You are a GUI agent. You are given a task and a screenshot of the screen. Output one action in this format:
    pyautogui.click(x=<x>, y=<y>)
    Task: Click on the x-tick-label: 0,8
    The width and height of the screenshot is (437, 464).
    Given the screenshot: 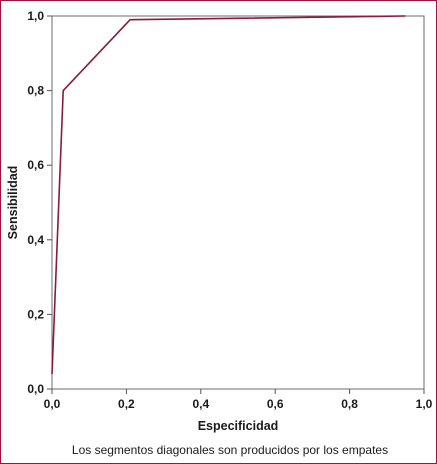 What is the action you would take?
    pyautogui.click(x=349, y=404)
    